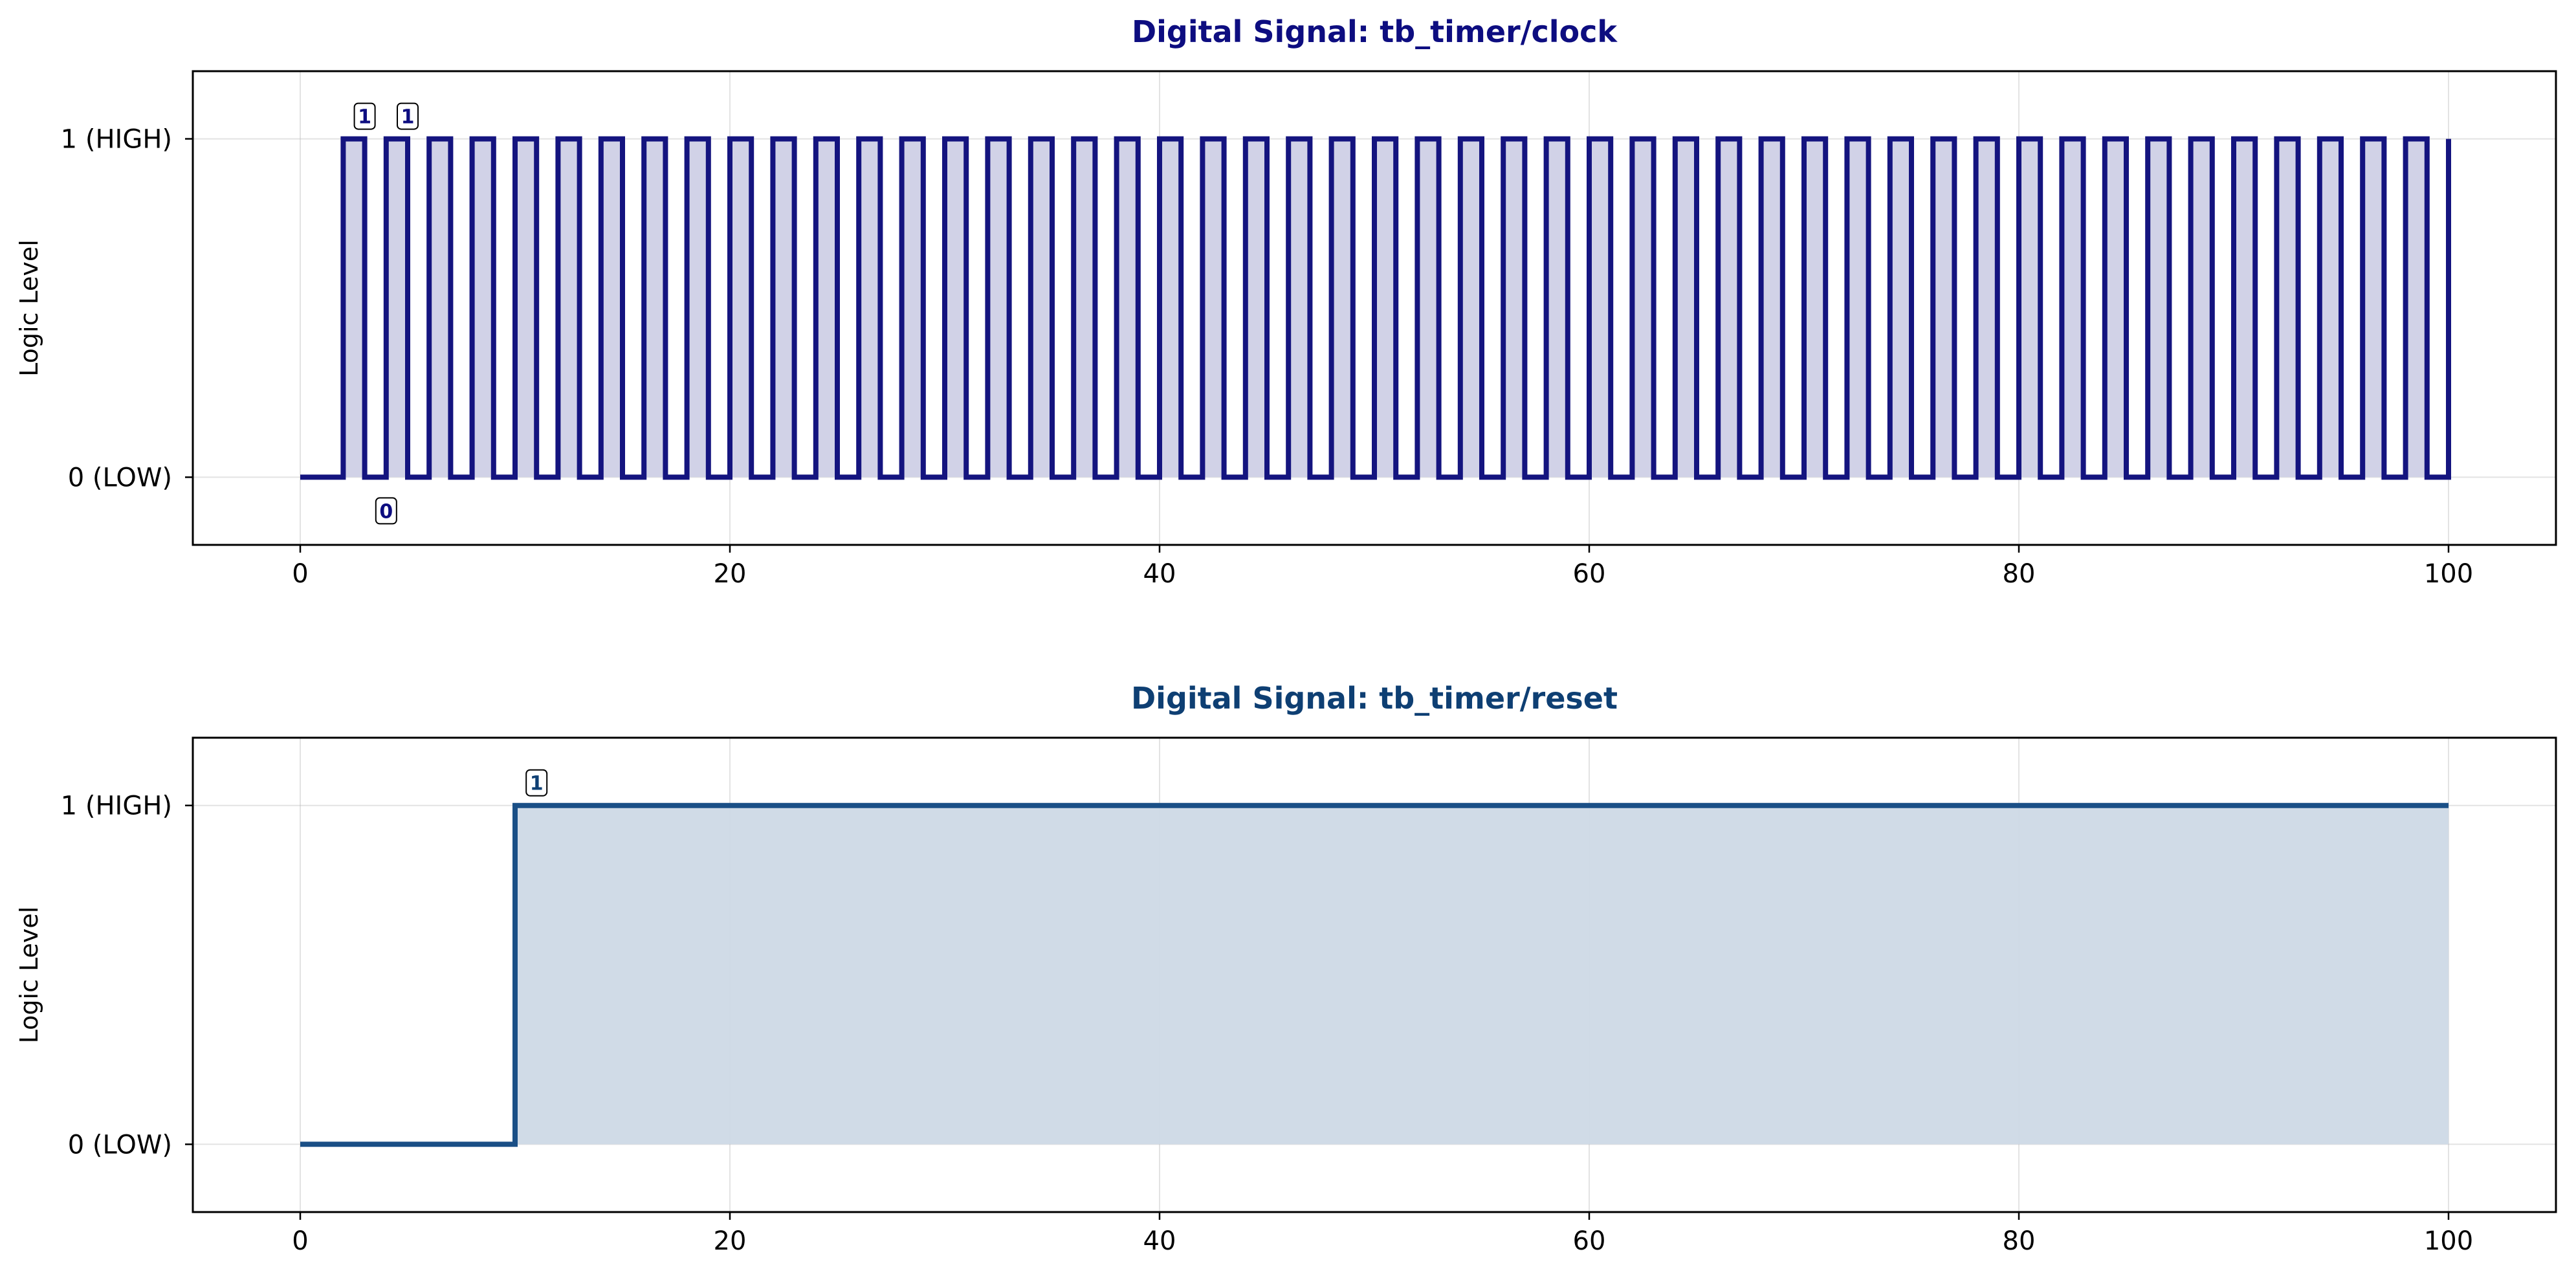 The image size is (2576, 1280). I want to click on chart-title: Digital Signal: tb_timer/clock, so click(1375, 32).